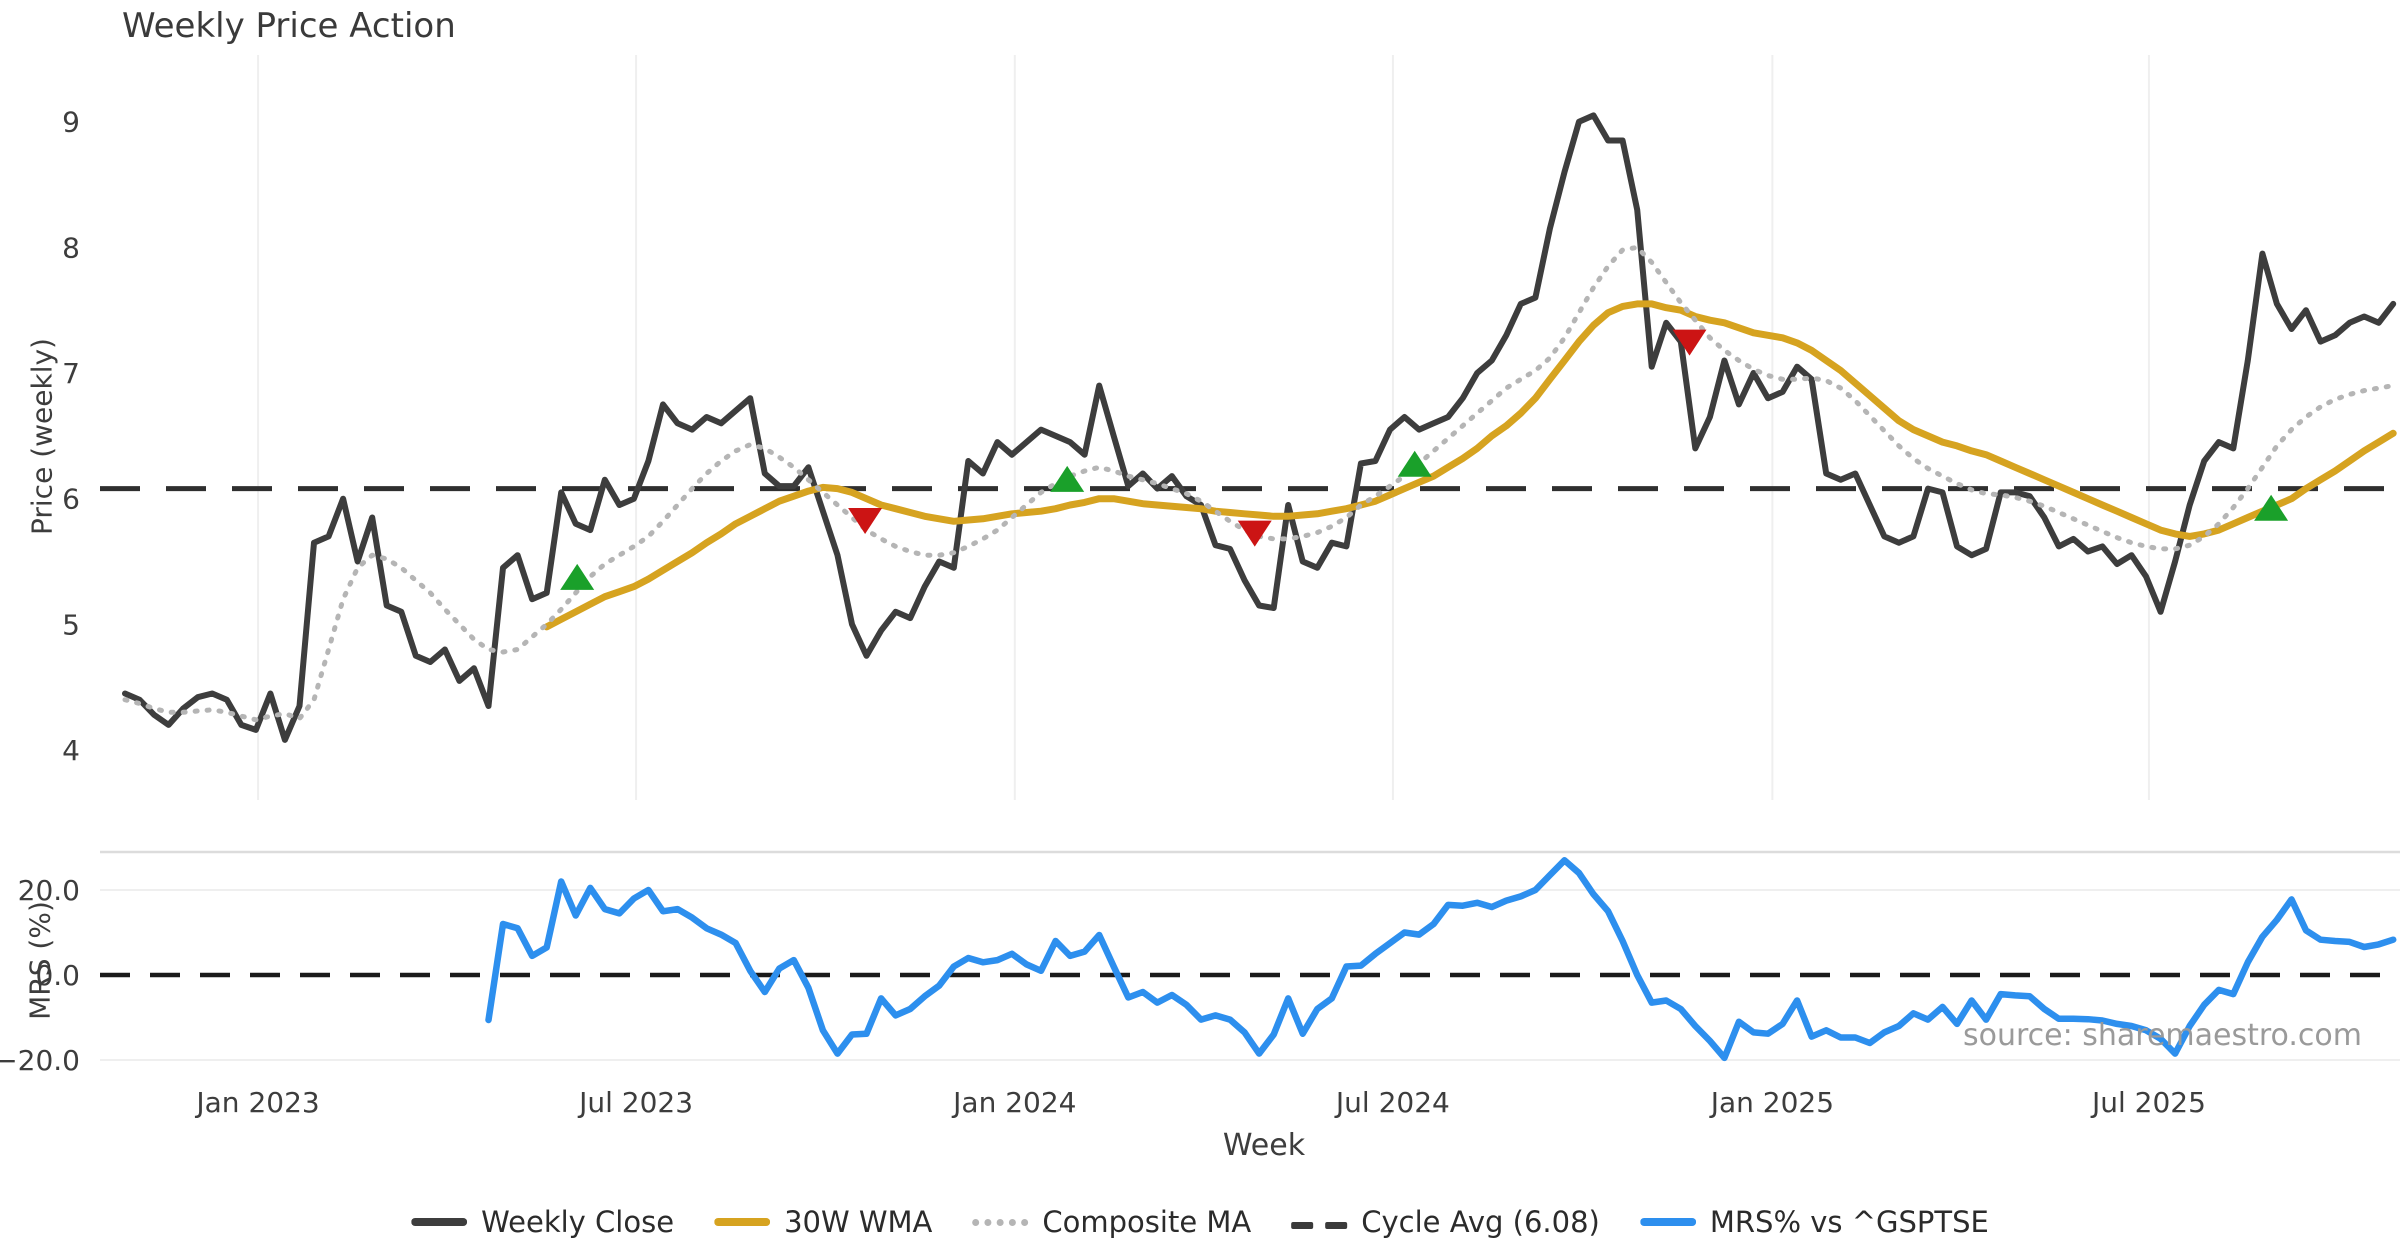  What do you see at coordinates (71, 247) in the screenshot?
I see `price-ytick-label: 8` at bounding box center [71, 247].